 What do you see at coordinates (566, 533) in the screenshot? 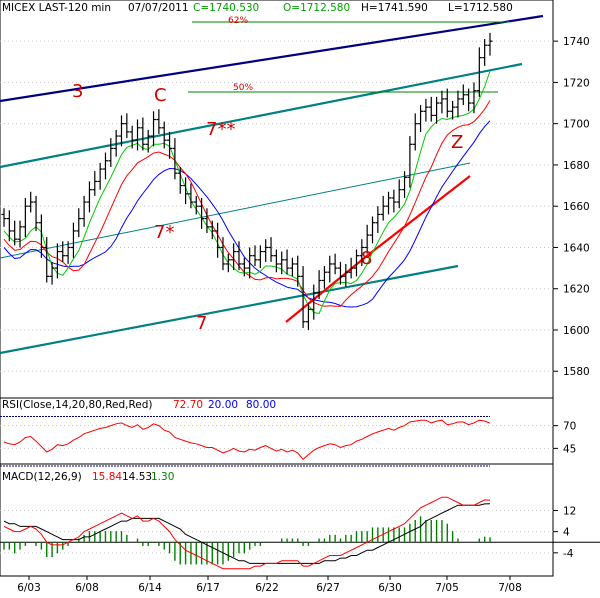
I see `macd-tick-label: 4` at bounding box center [566, 533].